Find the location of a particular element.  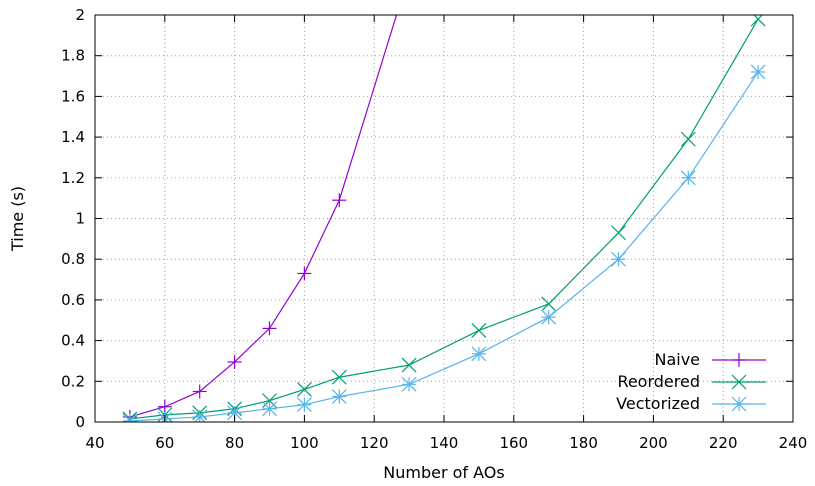

legend-label: Reordered is located at coordinates (658, 381).